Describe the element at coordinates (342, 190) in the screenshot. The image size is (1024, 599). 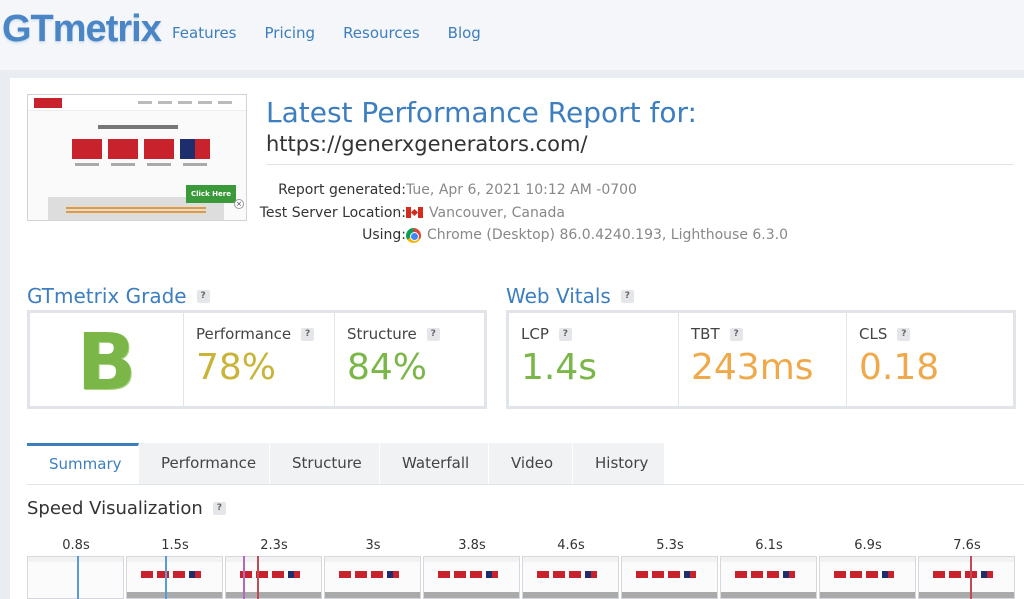
I see `generated-label: Report generated:` at that location.